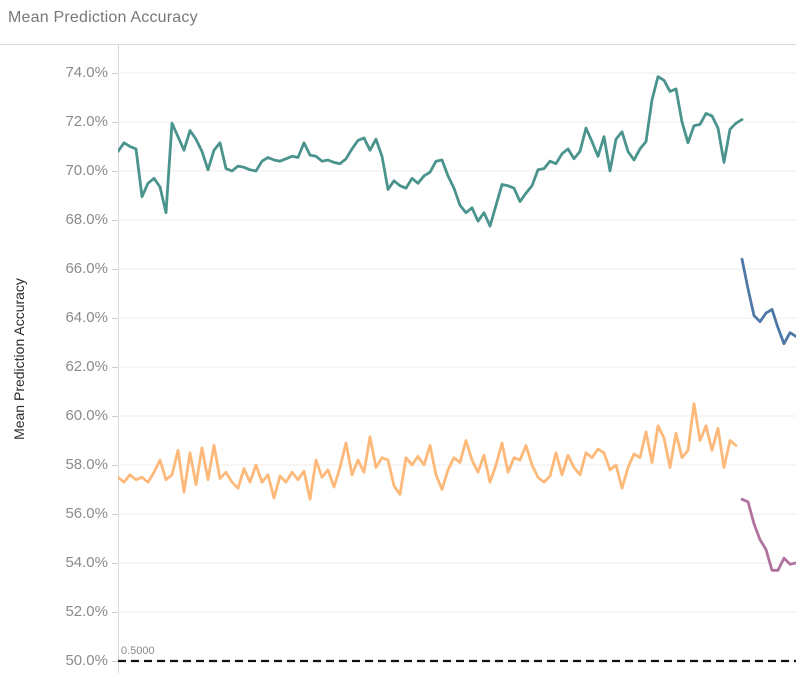  Describe the element at coordinates (86, 72) in the screenshot. I see `y-tick-label: 74.0%` at that location.